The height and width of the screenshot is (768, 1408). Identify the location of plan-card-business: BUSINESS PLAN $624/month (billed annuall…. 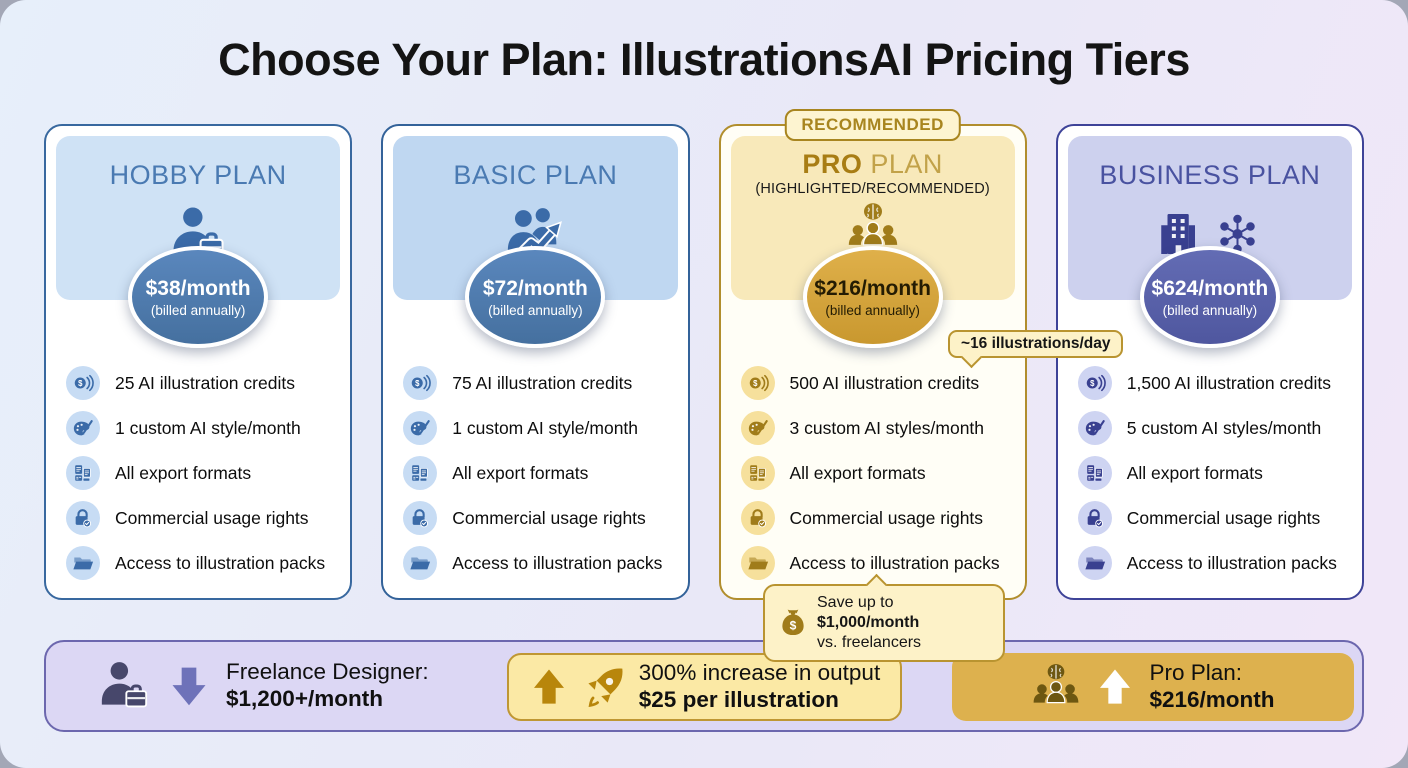
(1209, 362).